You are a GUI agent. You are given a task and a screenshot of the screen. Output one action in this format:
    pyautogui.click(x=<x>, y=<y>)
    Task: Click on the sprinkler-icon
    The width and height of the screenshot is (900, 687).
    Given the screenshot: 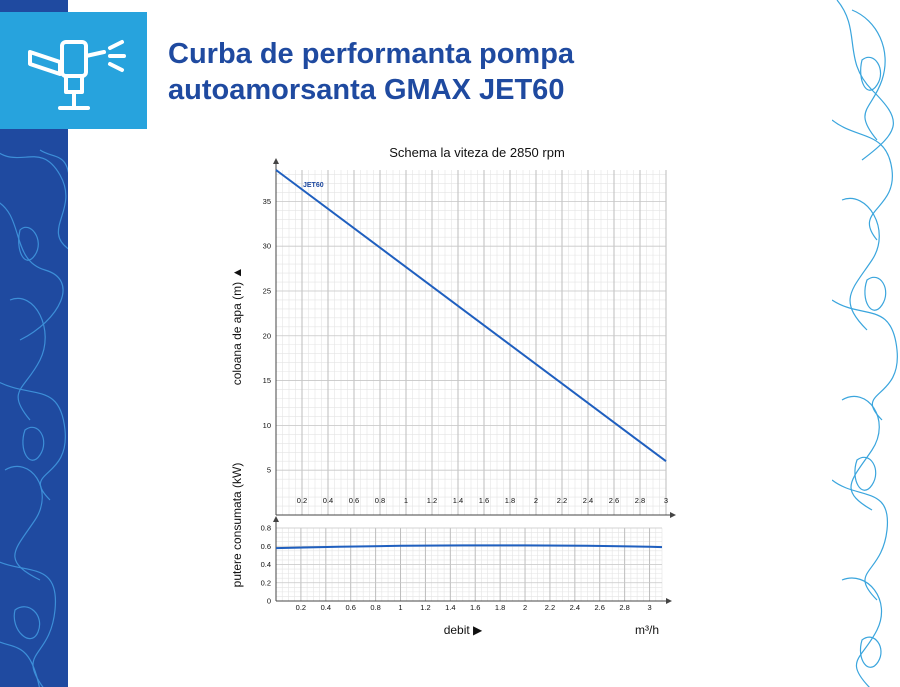 What is the action you would take?
    pyautogui.click(x=77, y=75)
    